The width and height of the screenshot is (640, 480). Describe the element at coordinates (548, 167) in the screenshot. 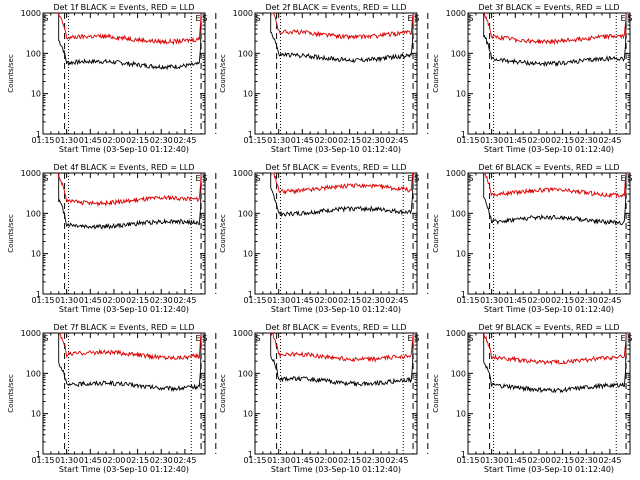

I see `chart-title: Det 6f BLACK = Events, RED = LLD` at that location.